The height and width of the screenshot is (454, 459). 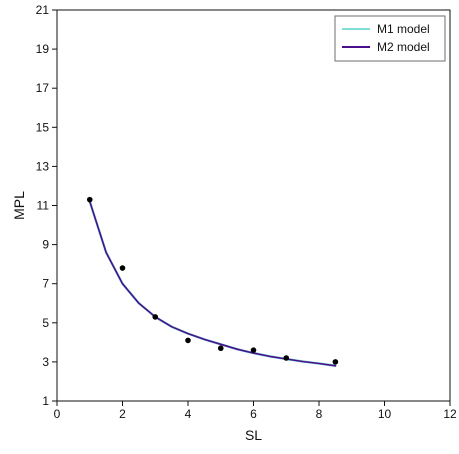 I want to click on y-tick-label: 3, so click(x=45, y=362).